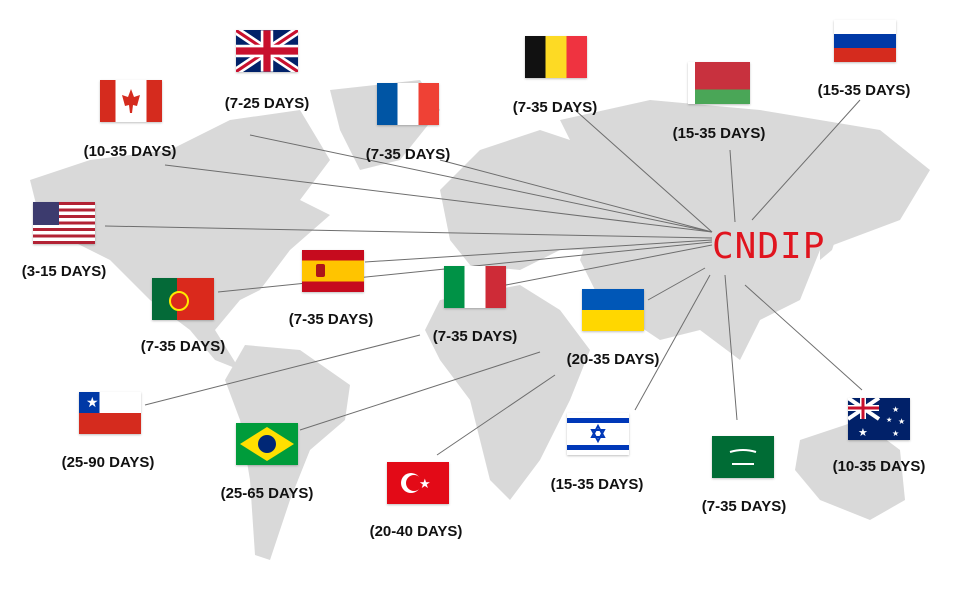 This screenshot has width=960, height=600. I want to click on belarus-flag-icon, so click(719, 83).